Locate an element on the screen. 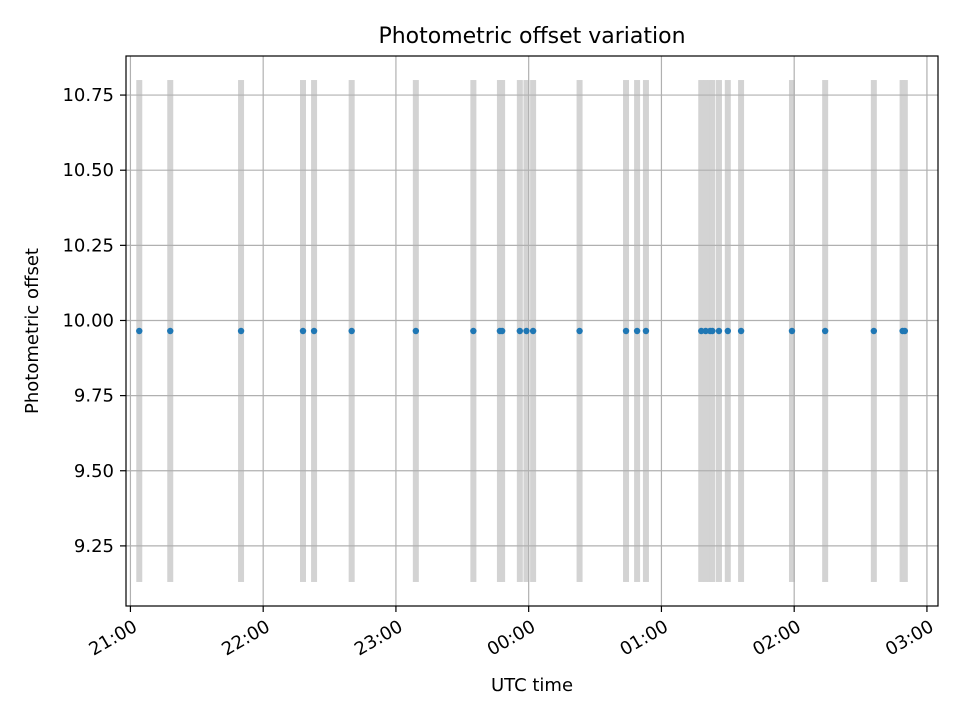 The width and height of the screenshot is (960, 720). y-tick-label: 10.75 is located at coordinates (88, 95).